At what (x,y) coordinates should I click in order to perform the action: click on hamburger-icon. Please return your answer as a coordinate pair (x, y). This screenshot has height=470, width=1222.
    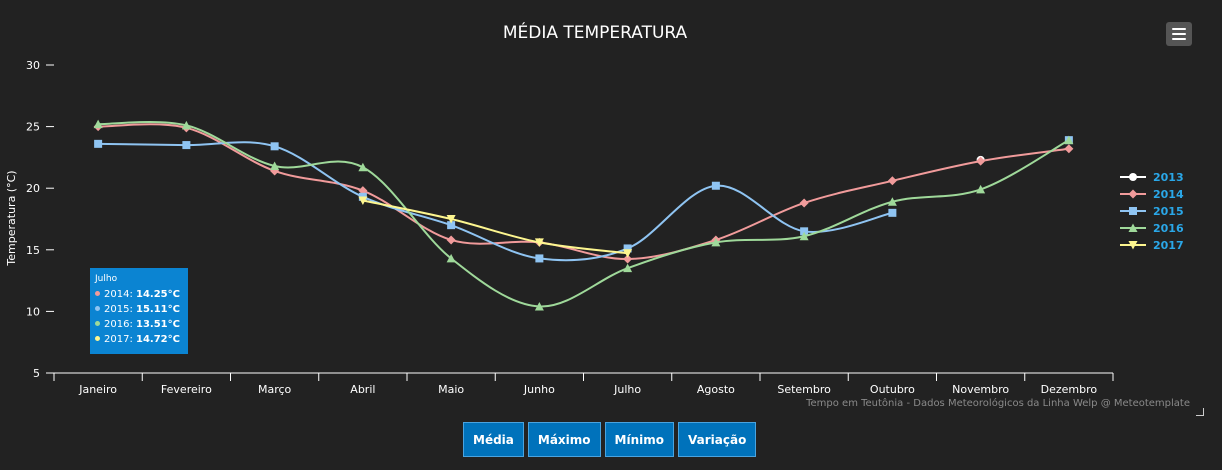
    Looking at the image, I should click on (1179, 29).